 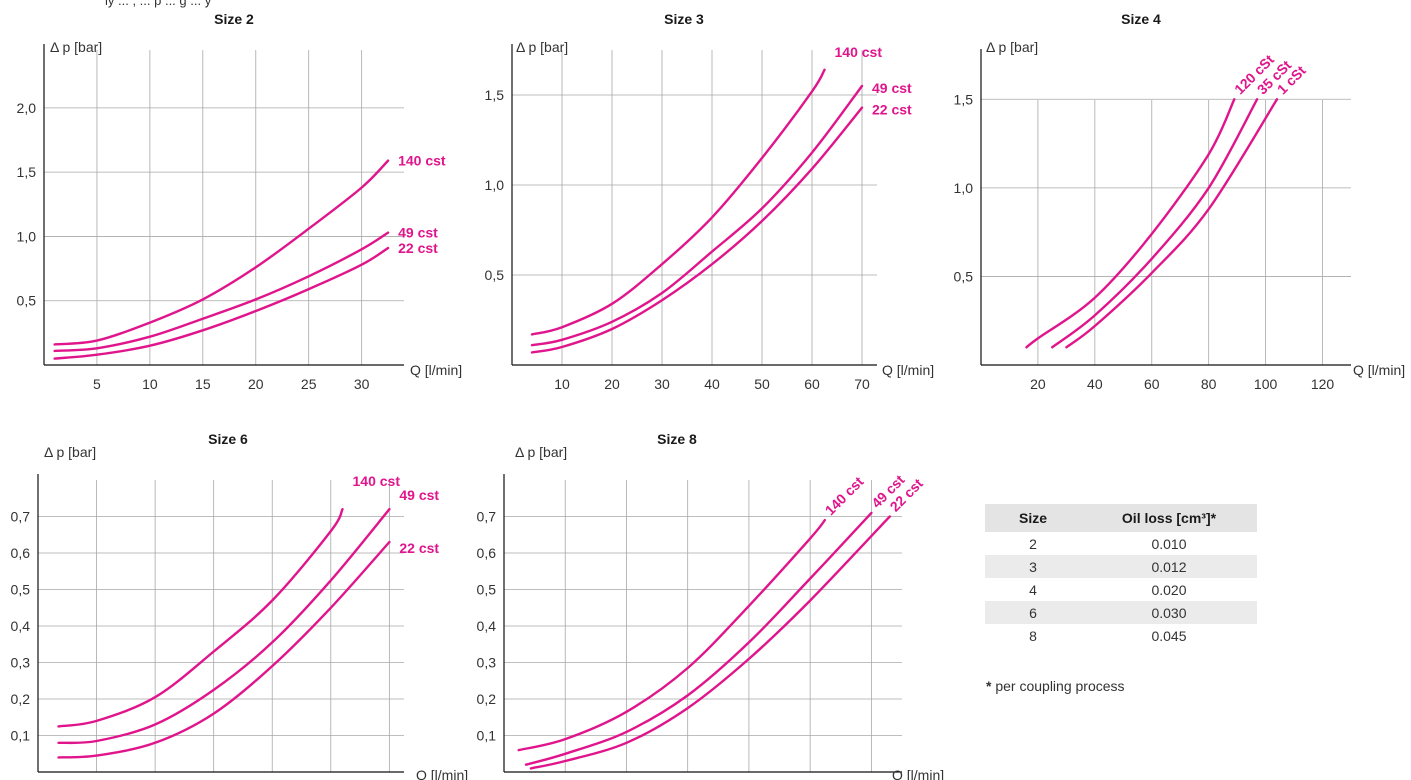 What do you see at coordinates (362, 384) in the screenshot?
I see `x-tick-label: 30` at bounding box center [362, 384].